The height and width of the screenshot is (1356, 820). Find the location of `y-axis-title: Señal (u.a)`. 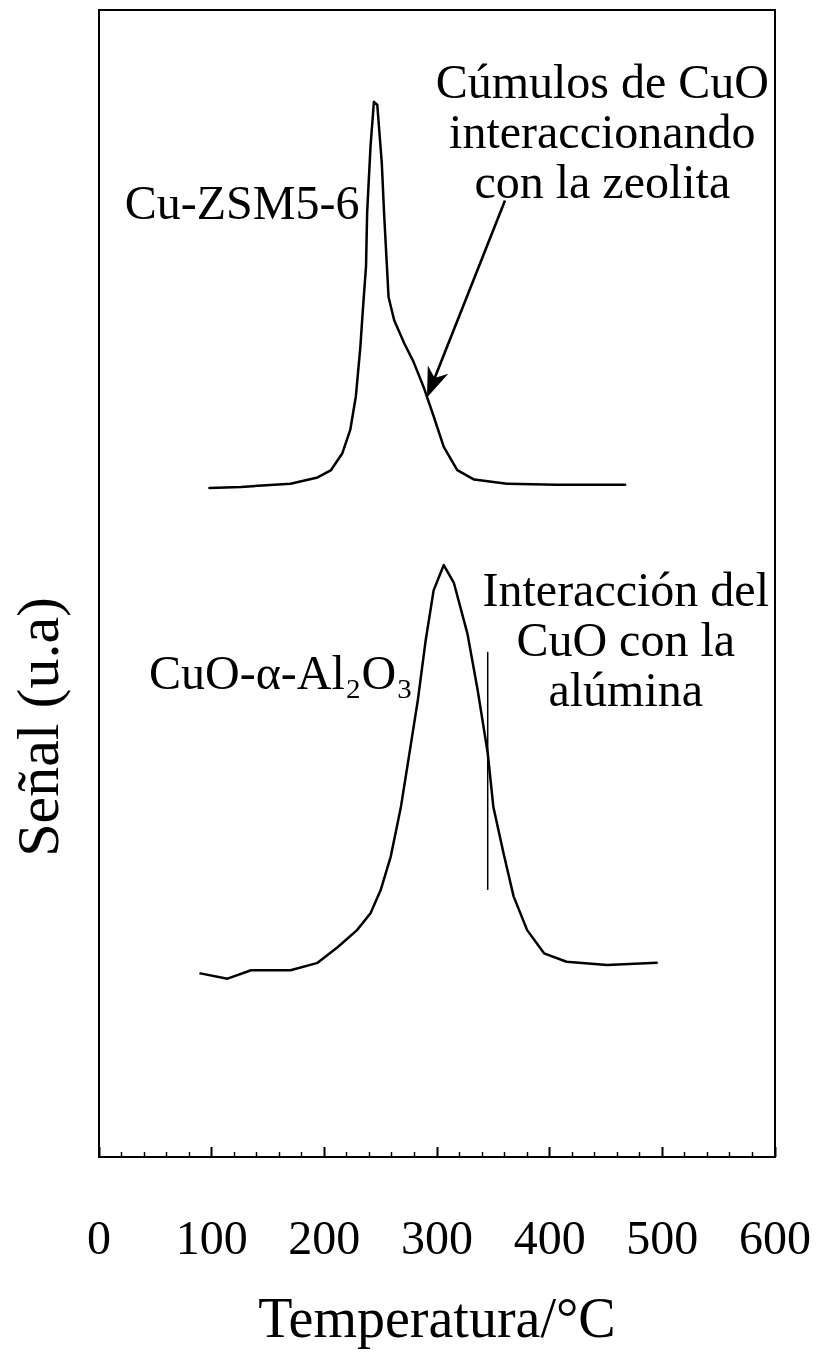

y-axis-title: Señal (u.a) is located at coordinates (37, 726).